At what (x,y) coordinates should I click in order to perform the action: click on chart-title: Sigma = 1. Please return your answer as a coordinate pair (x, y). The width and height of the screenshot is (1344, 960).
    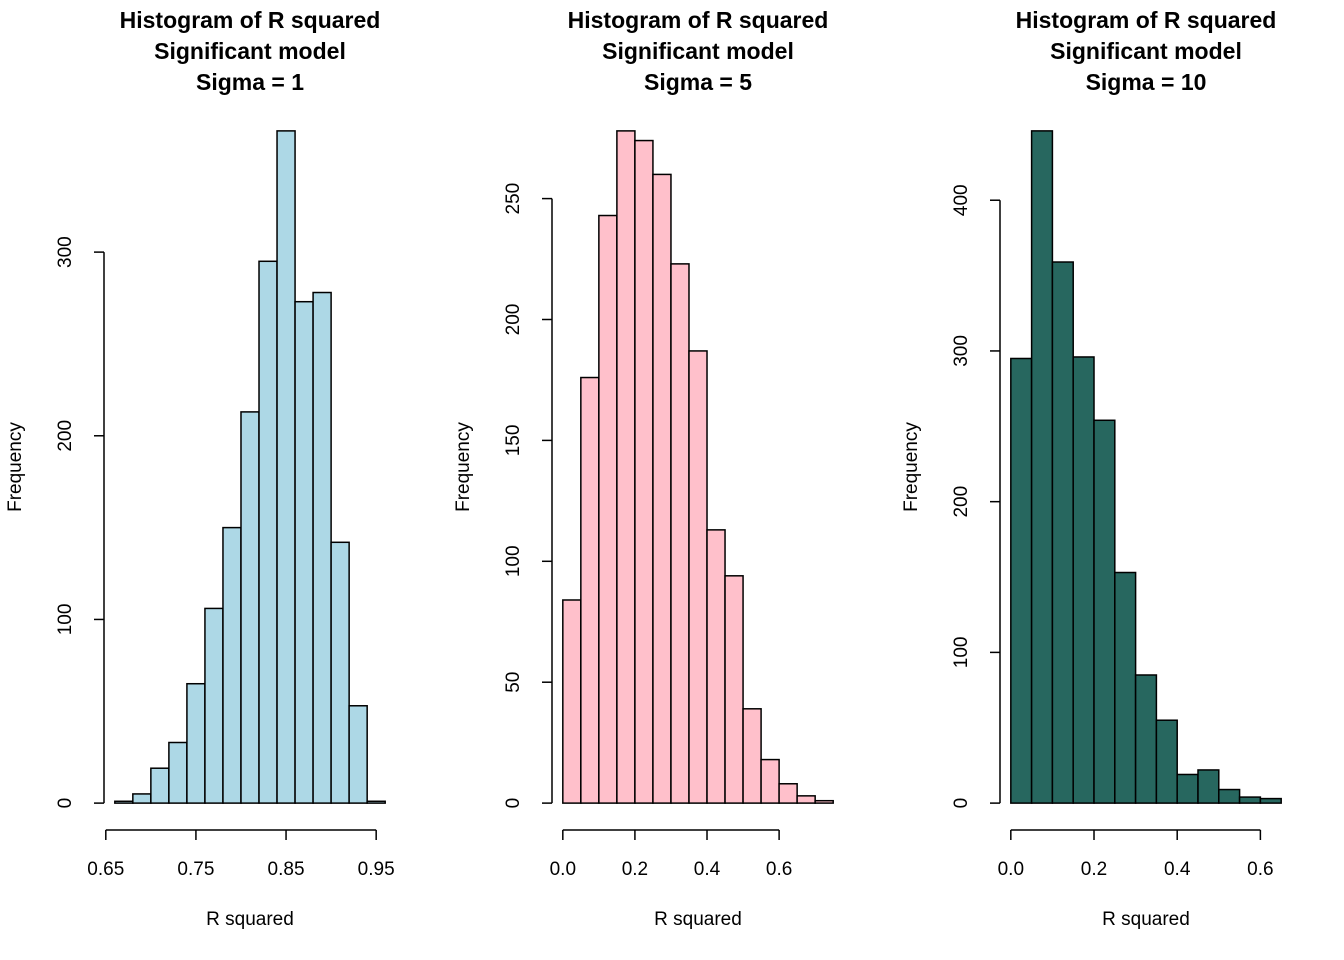
    Looking at the image, I should click on (250, 82).